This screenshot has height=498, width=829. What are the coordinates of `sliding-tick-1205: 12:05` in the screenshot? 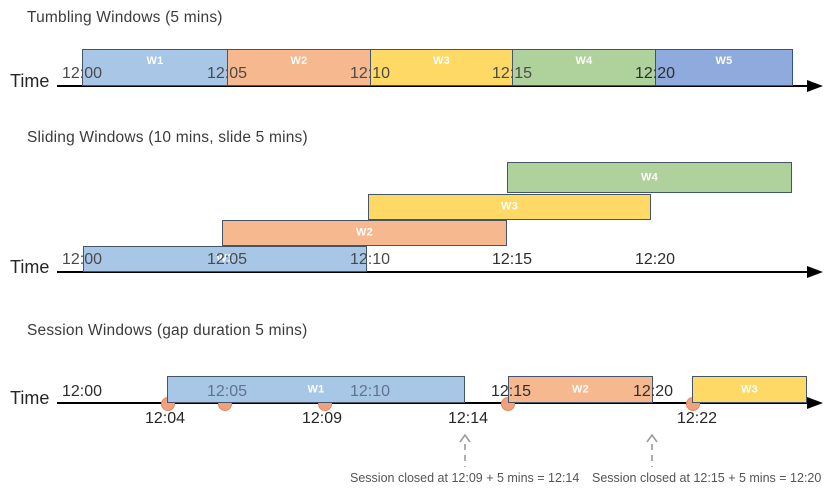 It's located at (227, 259).